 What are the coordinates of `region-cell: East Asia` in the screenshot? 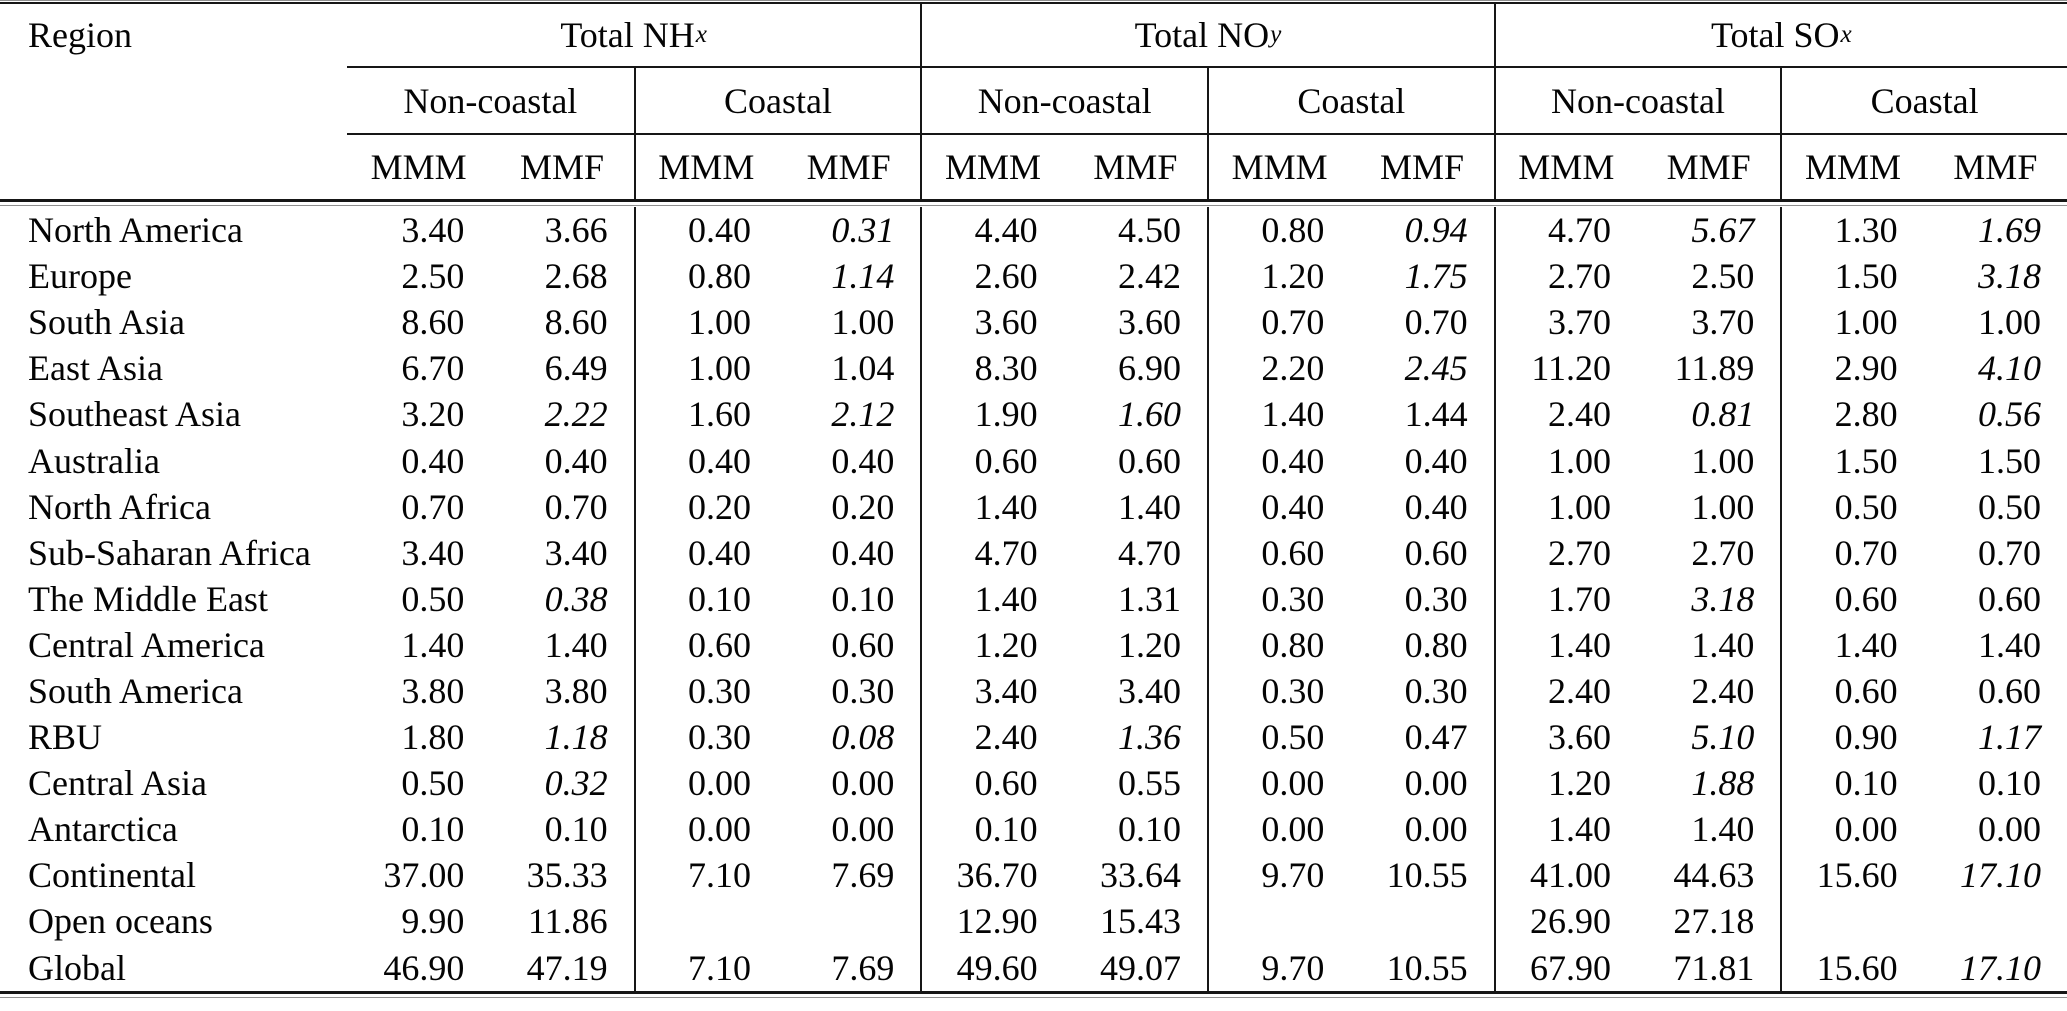 It's located at (95, 368).